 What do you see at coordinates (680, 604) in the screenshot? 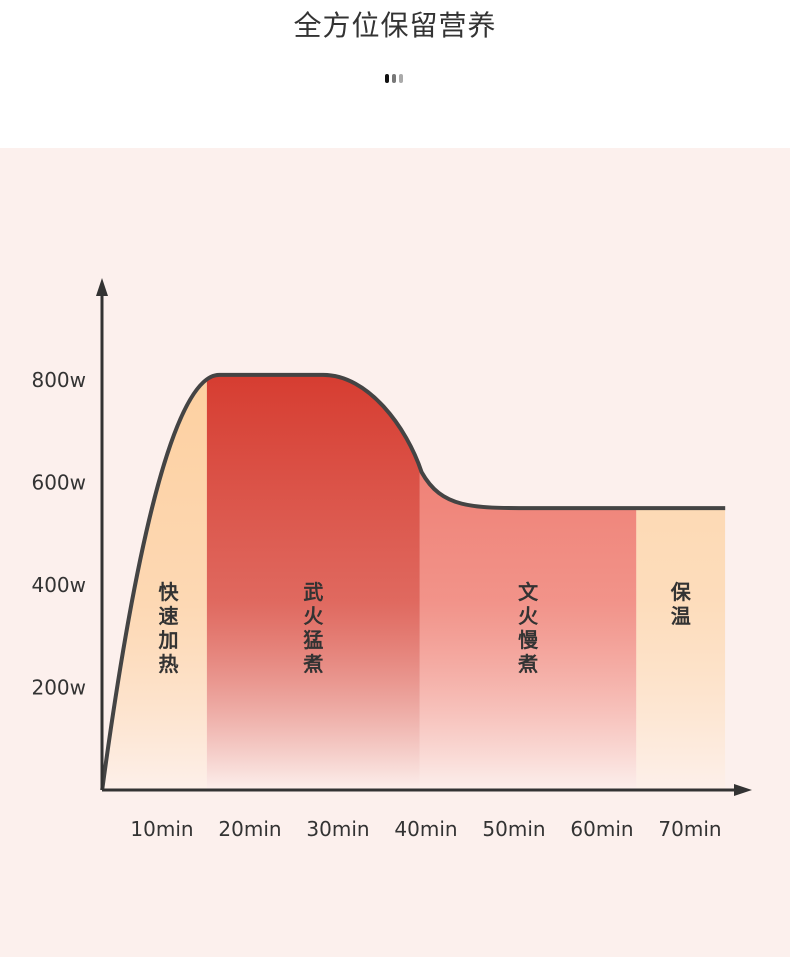
I see `stage-label-keep-warm: 保温` at bounding box center [680, 604].